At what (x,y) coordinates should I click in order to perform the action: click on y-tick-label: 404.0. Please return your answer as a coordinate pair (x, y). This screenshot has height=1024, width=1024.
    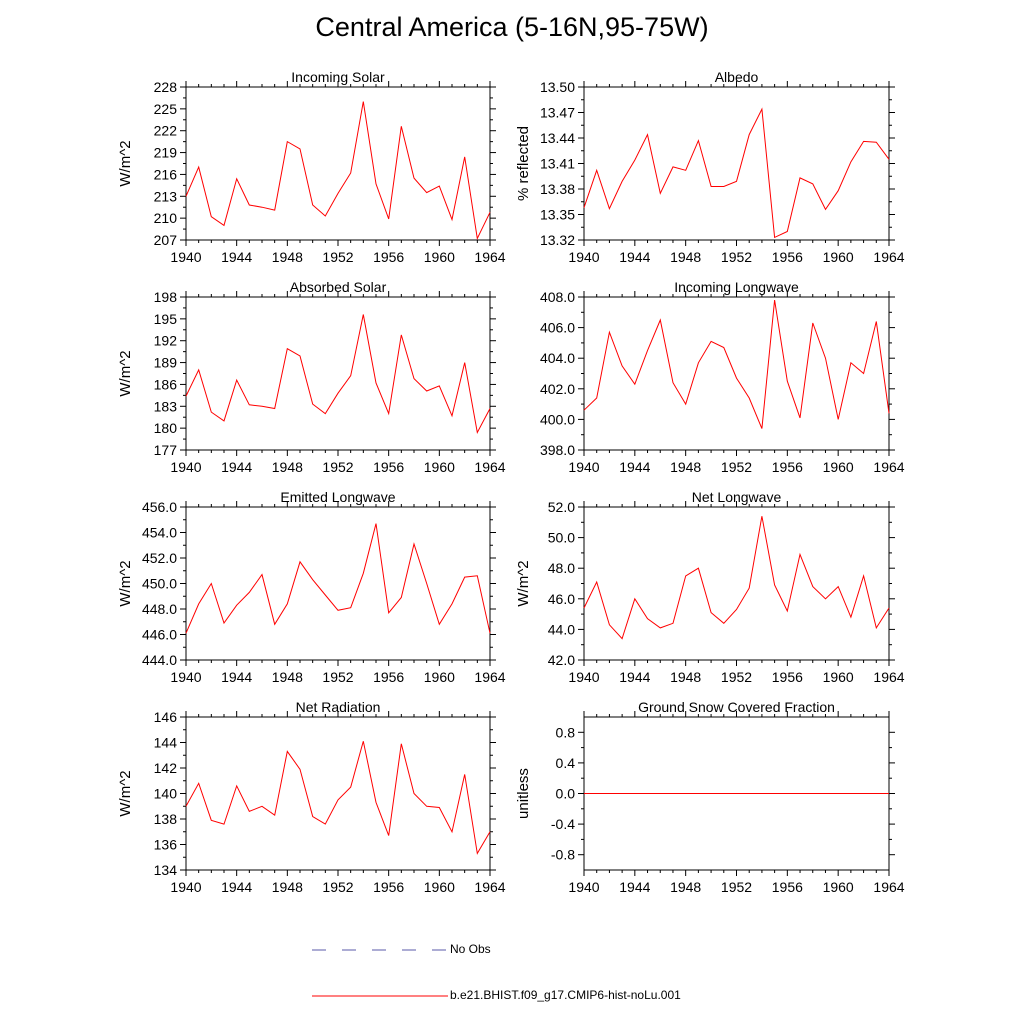
    Looking at the image, I should click on (557, 358).